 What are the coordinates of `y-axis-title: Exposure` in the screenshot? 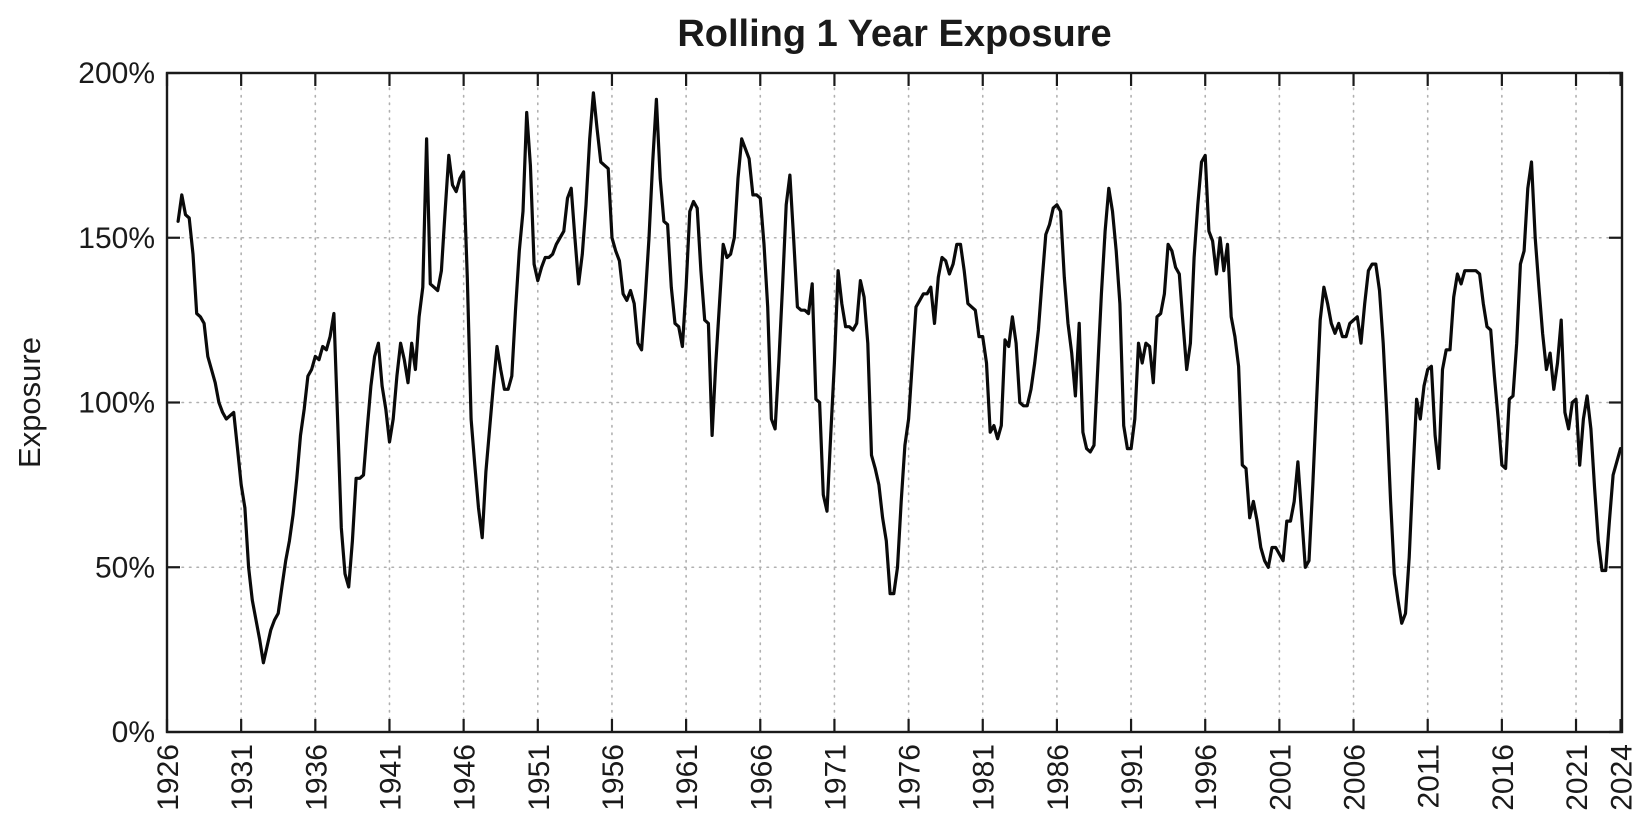 It's located at (29, 402).